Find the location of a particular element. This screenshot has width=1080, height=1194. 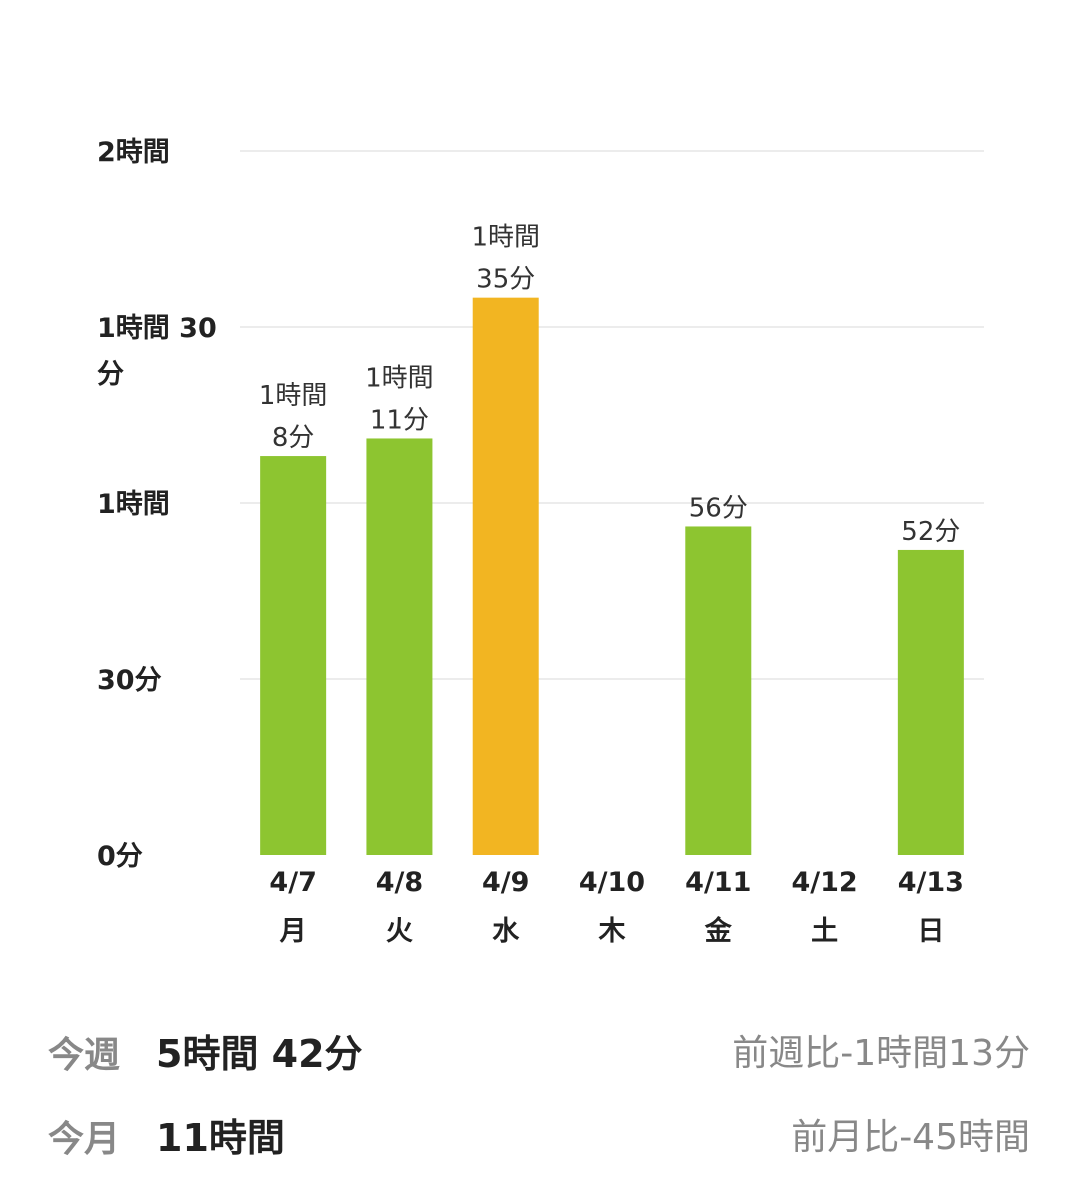

bar-value-label: 8分 is located at coordinates (293, 438).